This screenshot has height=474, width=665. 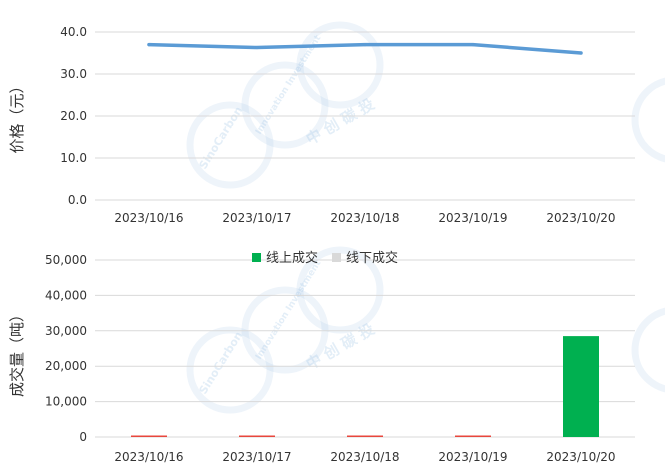 I want to click on price-y-tick-label: 0.0, so click(x=77, y=200).